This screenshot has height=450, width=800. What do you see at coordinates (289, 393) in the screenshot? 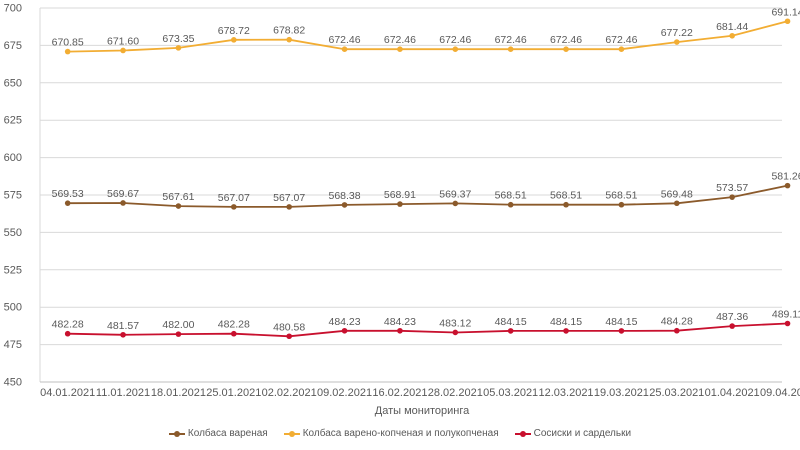
I see `x-tick-label: 02.02.2021` at bounding box center [289, 393].